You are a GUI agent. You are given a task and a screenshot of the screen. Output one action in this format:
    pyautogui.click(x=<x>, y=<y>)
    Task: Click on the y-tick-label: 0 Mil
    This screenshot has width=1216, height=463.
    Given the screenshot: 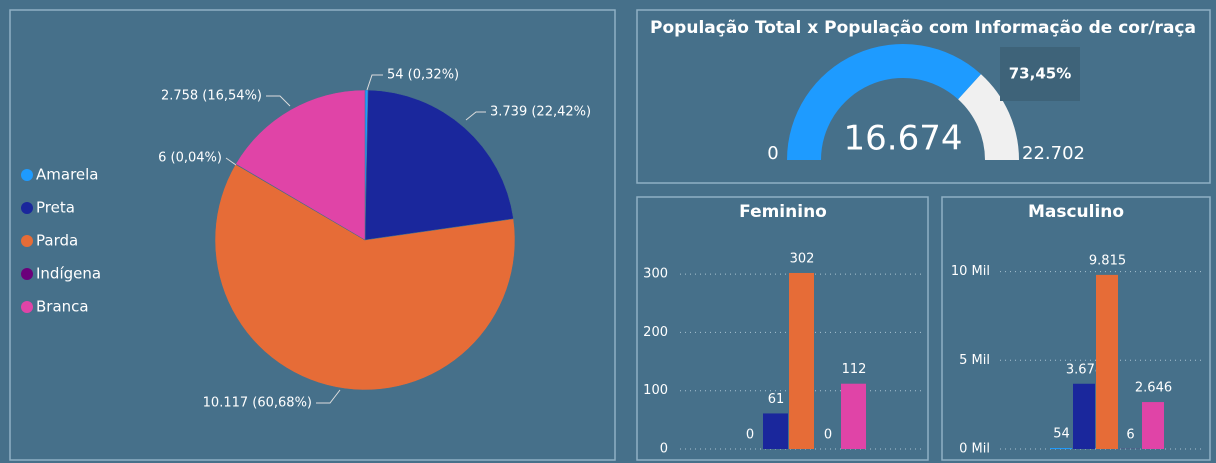 What is the action you would take?
    pyautogui.click(x=974, y=449)
    